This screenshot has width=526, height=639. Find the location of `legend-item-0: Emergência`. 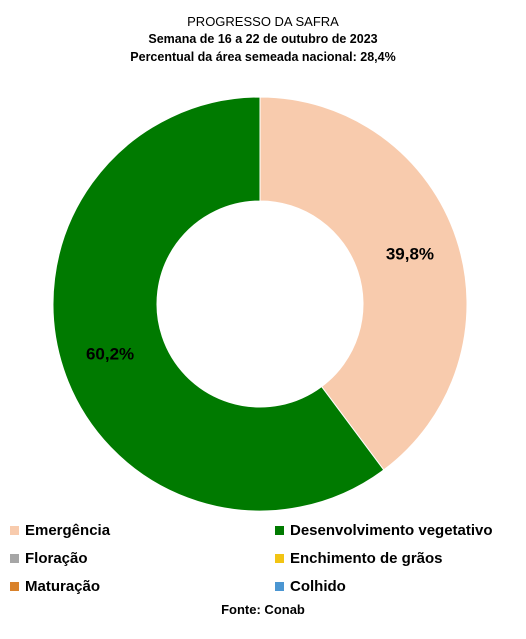

legend-item-0: Emergência is located at coordinates (60, 530).